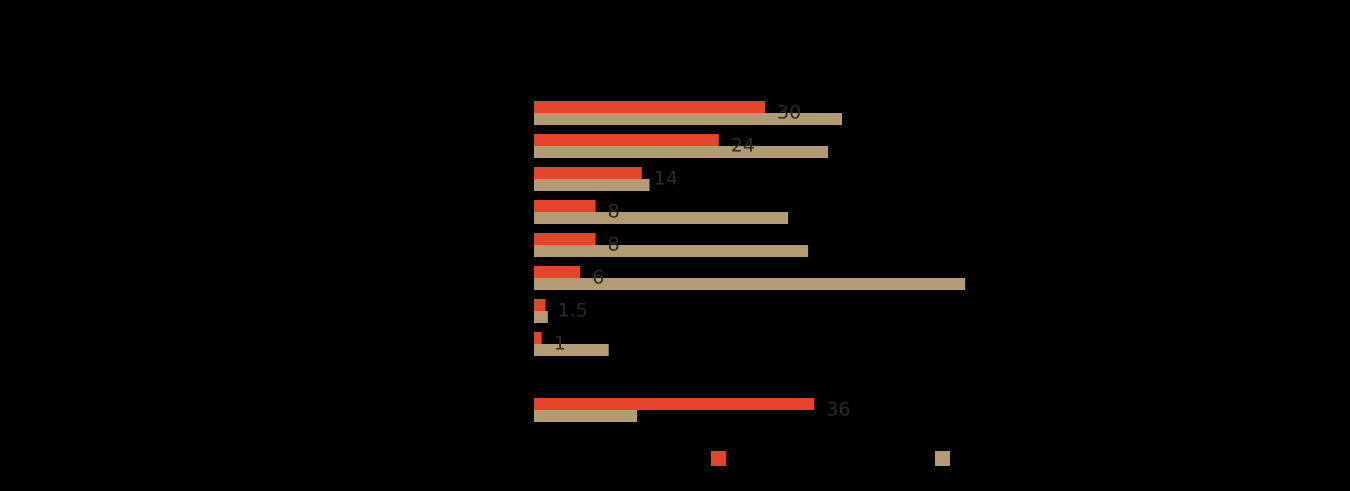 The image size is (1350, 491). Describe the element at coordinates (666, 179) in the screenshot. I see `data-label: 14` at that location.